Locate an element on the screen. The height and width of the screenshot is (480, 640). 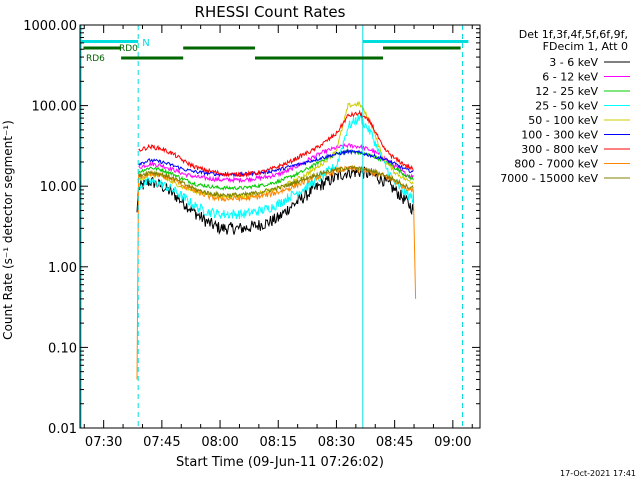
footer-timestamp: 17-Oct-2021 17:41 is located at coordinates (598, 473).